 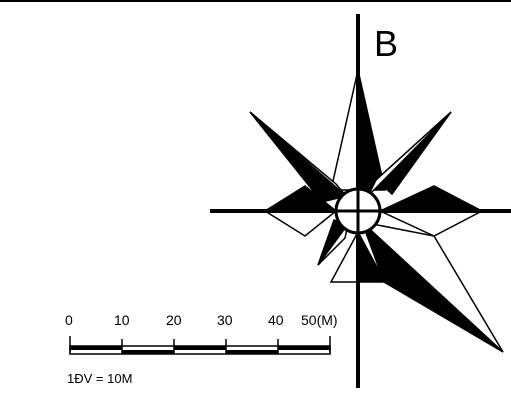 I want to click on north-spike-dark, so click(x=371, y=130).